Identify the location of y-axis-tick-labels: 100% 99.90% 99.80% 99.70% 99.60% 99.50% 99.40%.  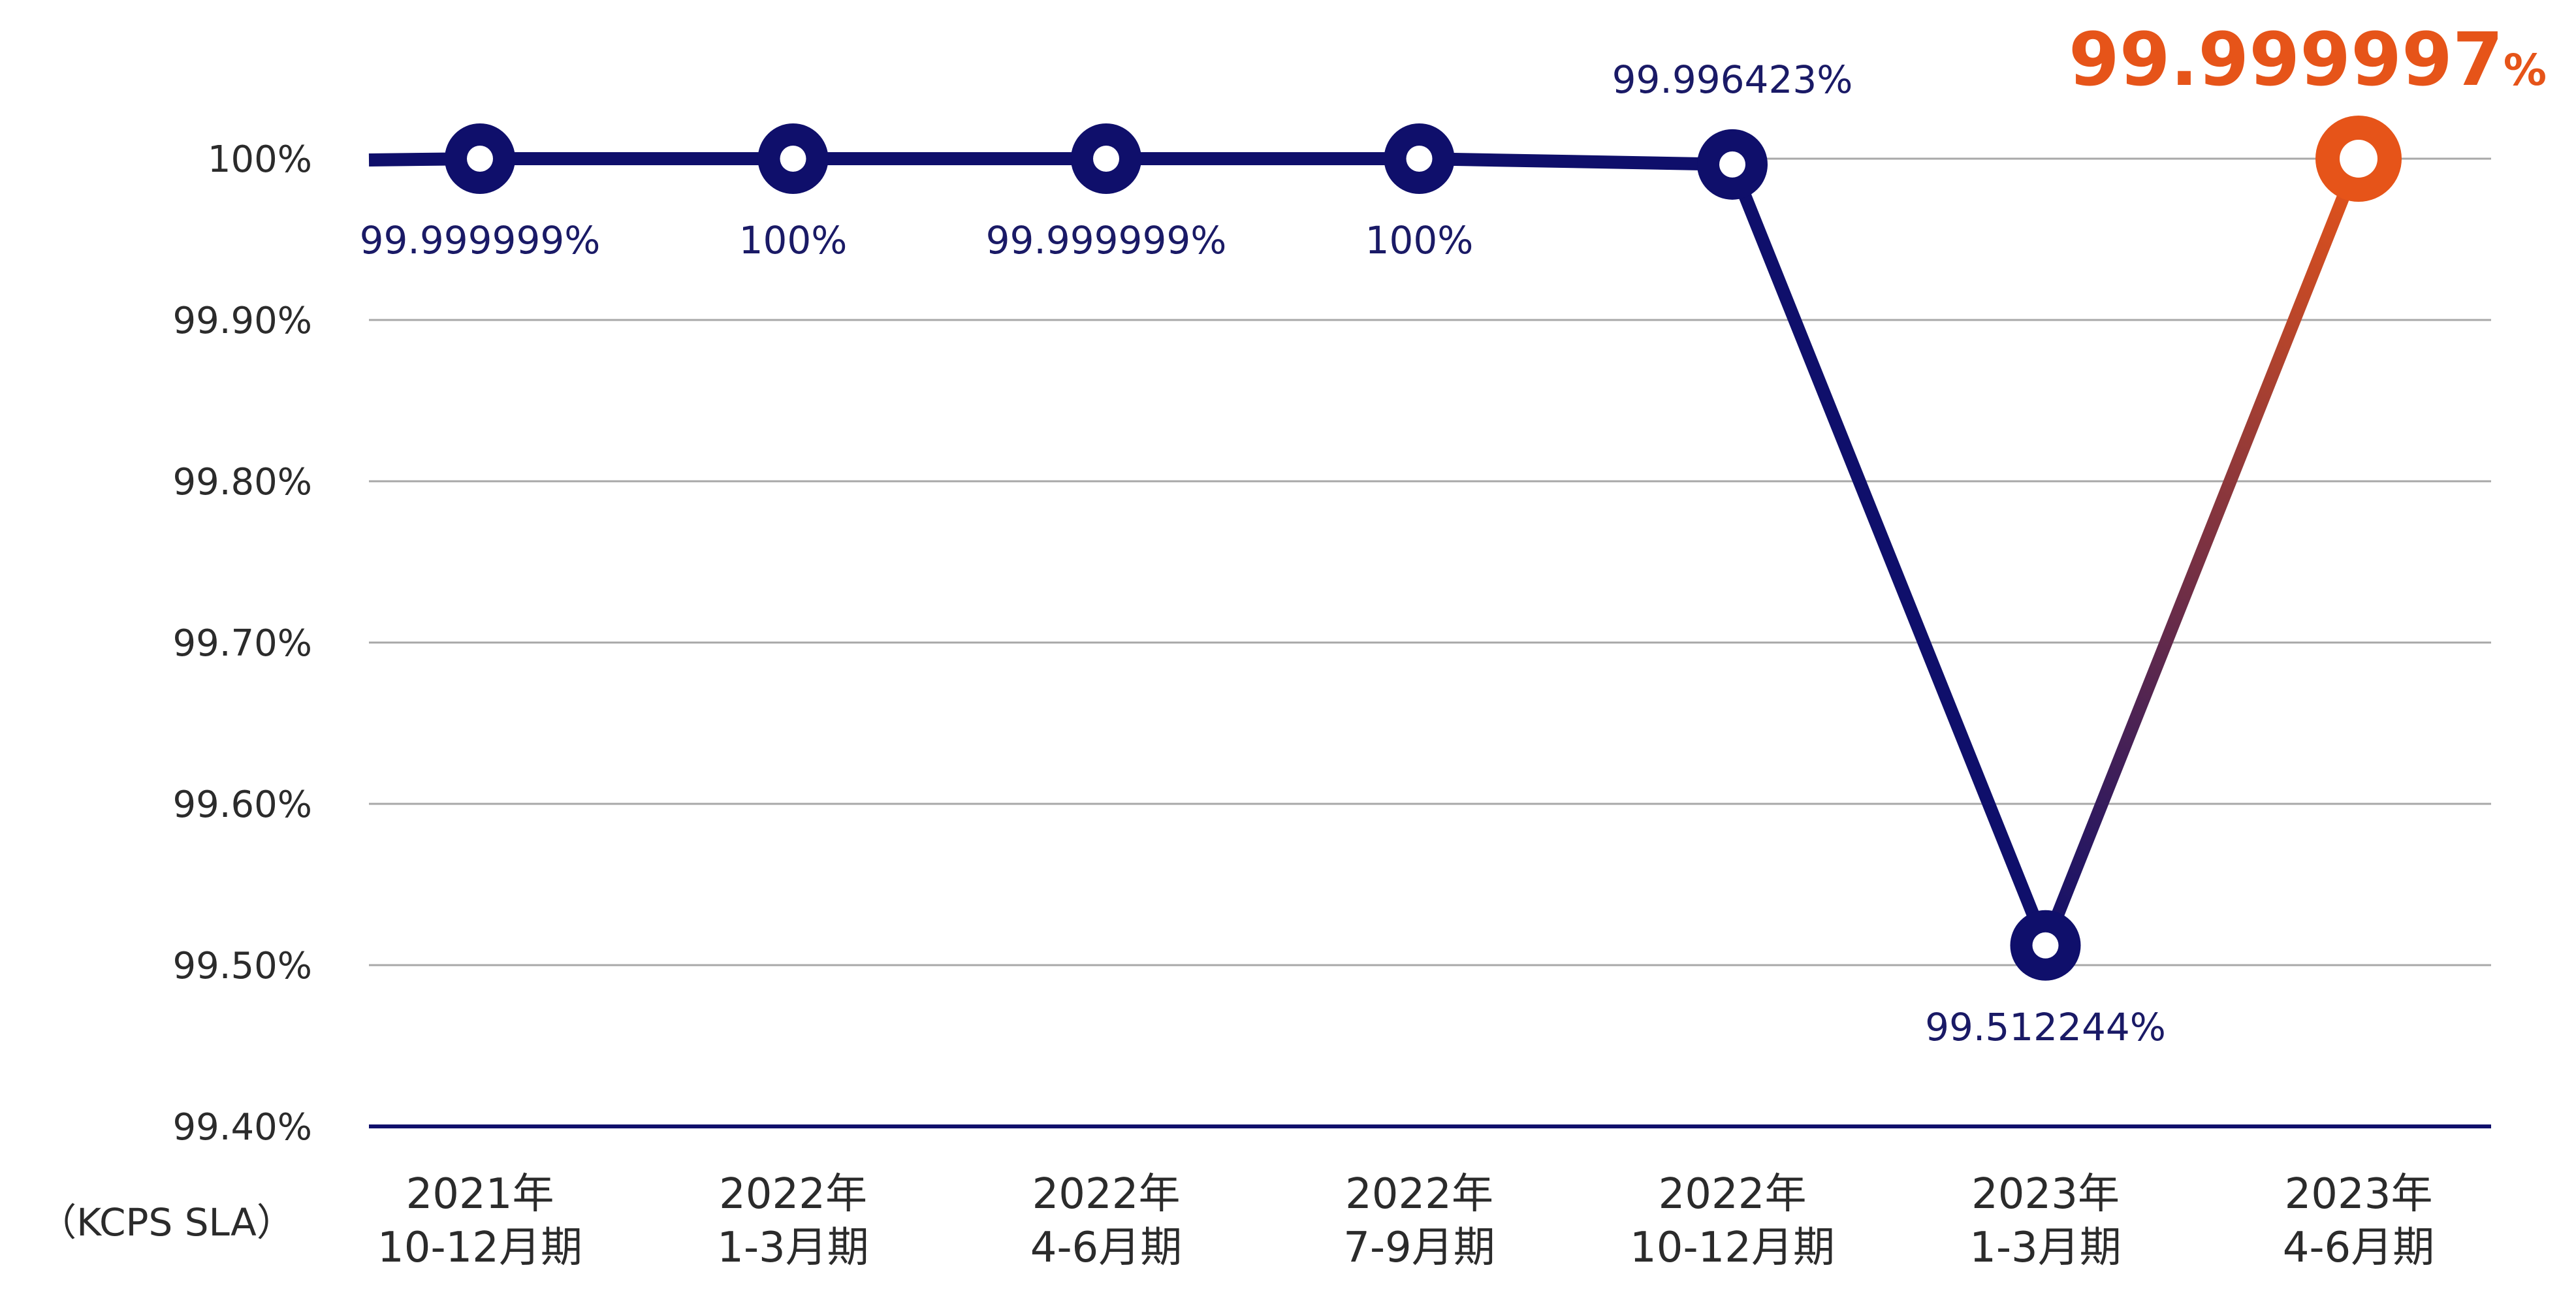
(242, 644).